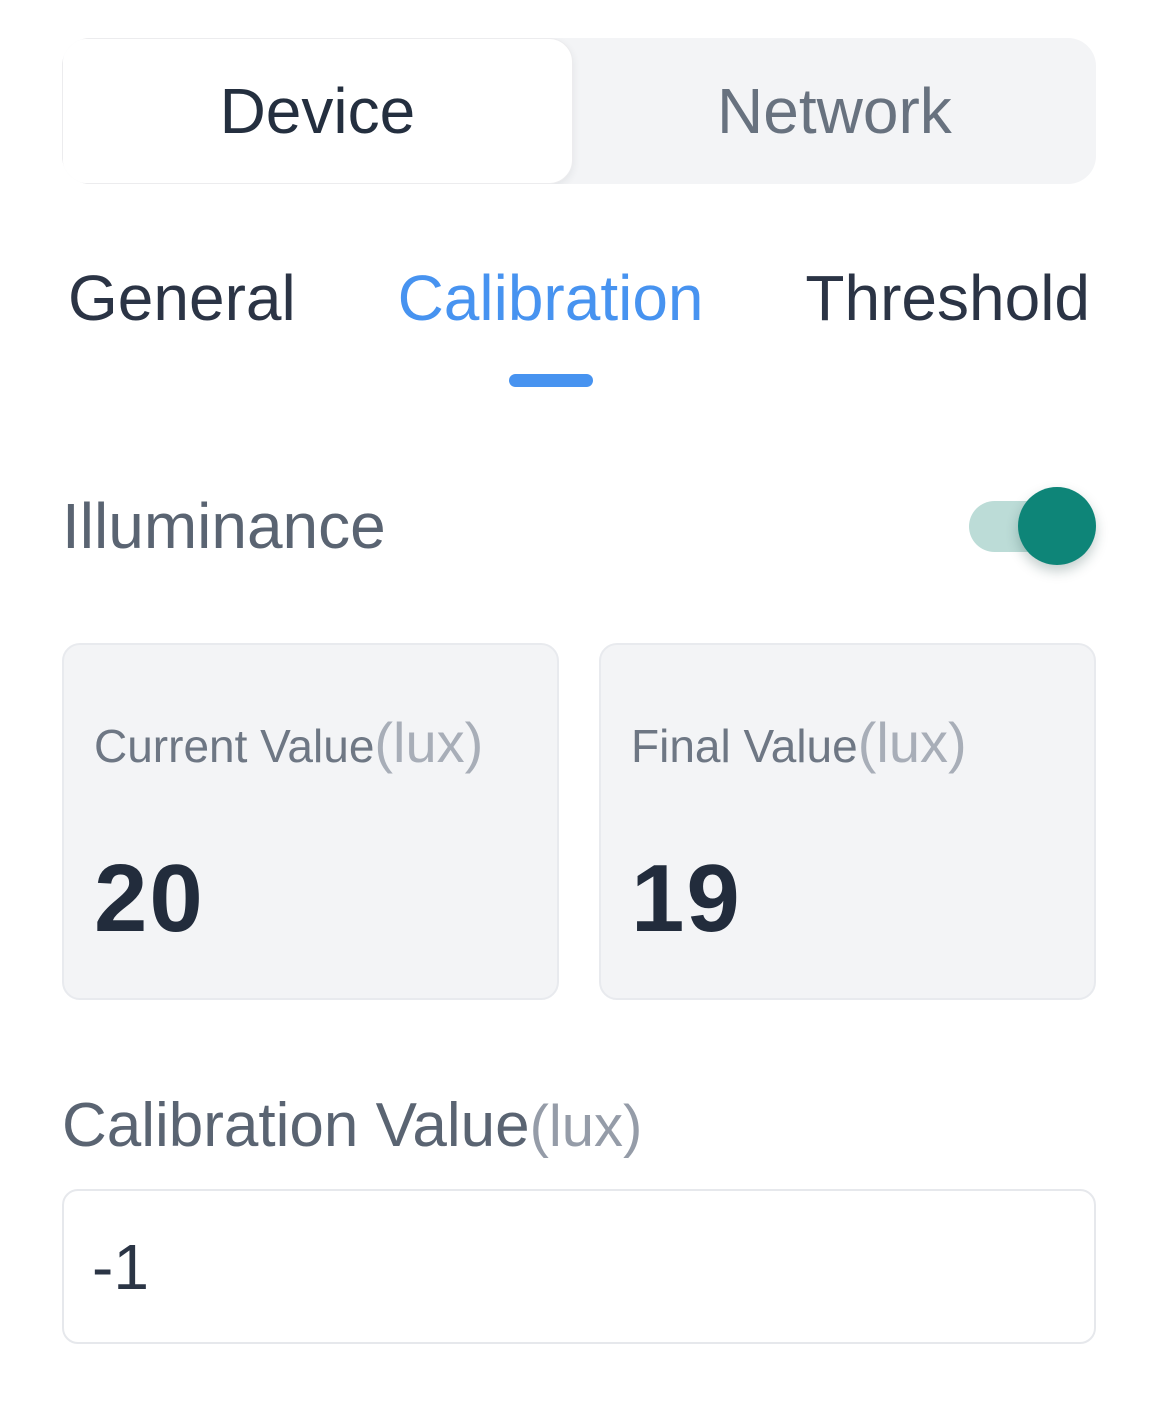 Image resolution: width=1158 pixels, height=1421 pixels. What do you see at coordinates (550, 380) in the screenshot?
I see `active-tab-underline` at bounding box center [550, 380].